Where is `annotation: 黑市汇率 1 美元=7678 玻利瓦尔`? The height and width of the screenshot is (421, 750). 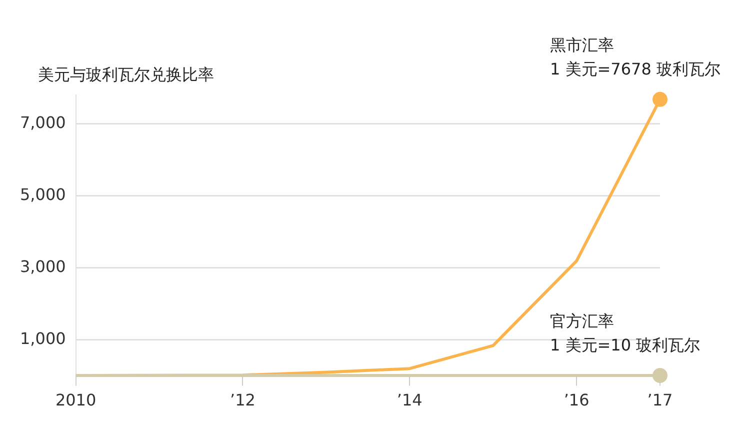 annotation: 黑市汇率 1 美元=7678 玻利瓦尔 is located at coordinates (635, 56).